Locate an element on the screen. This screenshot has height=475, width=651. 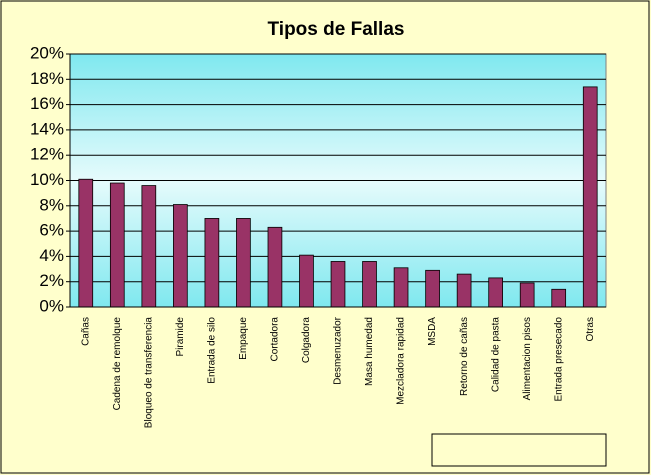
x-tick-label: Colgadora is located at coordinates (306, 340).